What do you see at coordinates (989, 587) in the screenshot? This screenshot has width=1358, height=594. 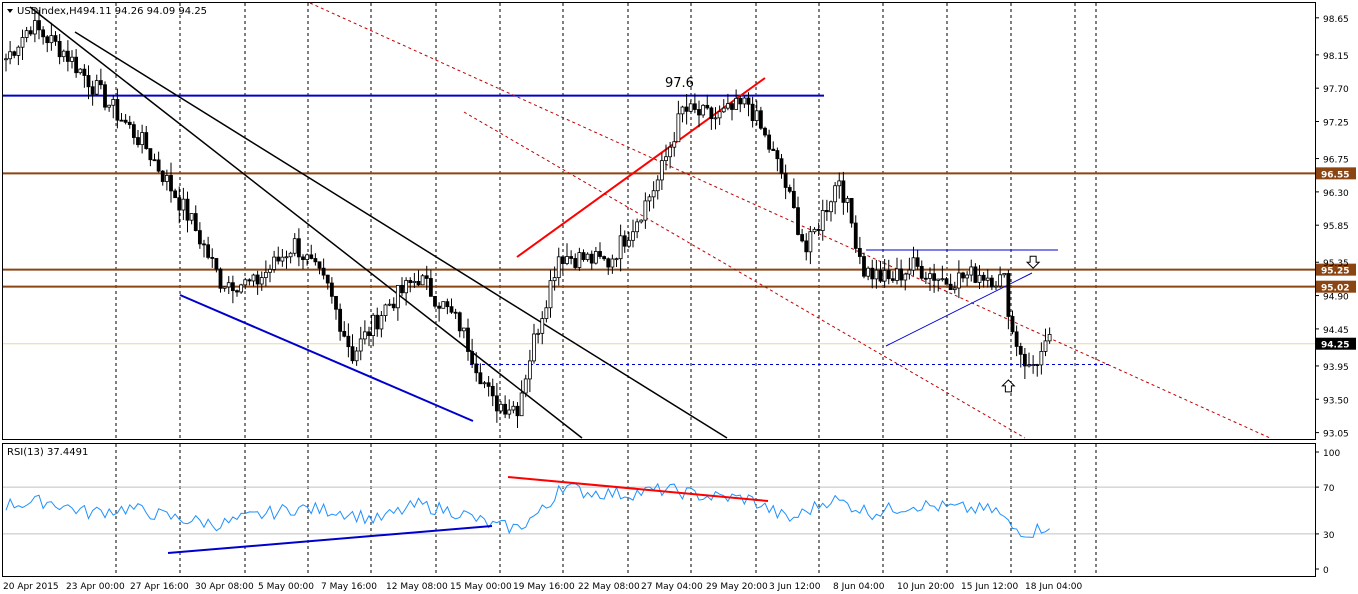 I see `time-tick-label: 15 Jun 12:00` at bounding box center [989, 587].